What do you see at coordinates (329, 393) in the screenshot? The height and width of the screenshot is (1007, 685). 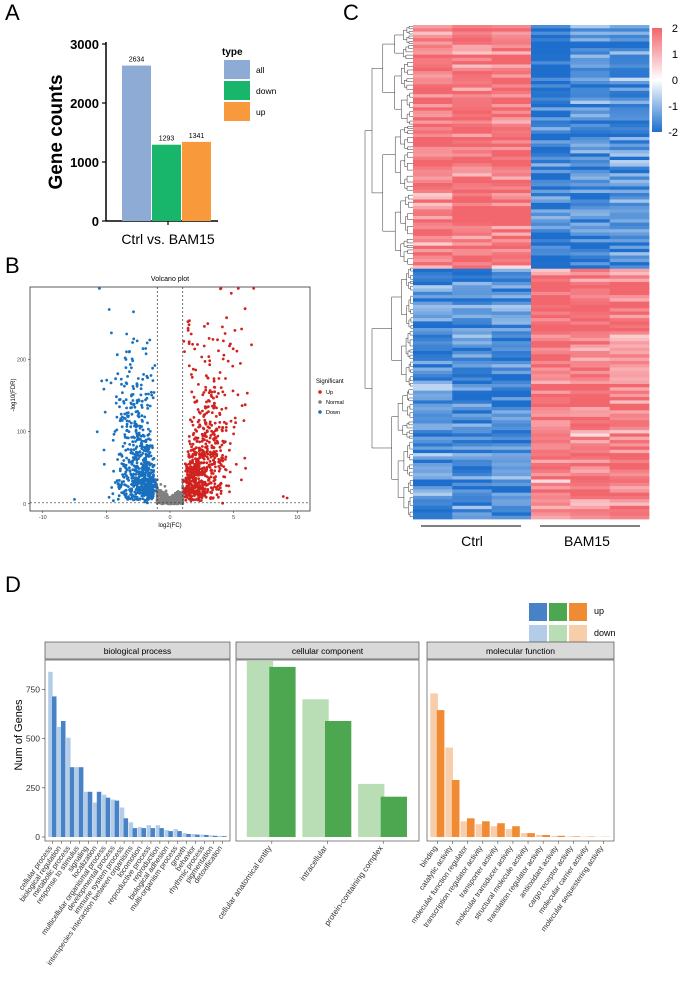 I see `b-legend-label-up: Up` at bounding box center [329, 393].